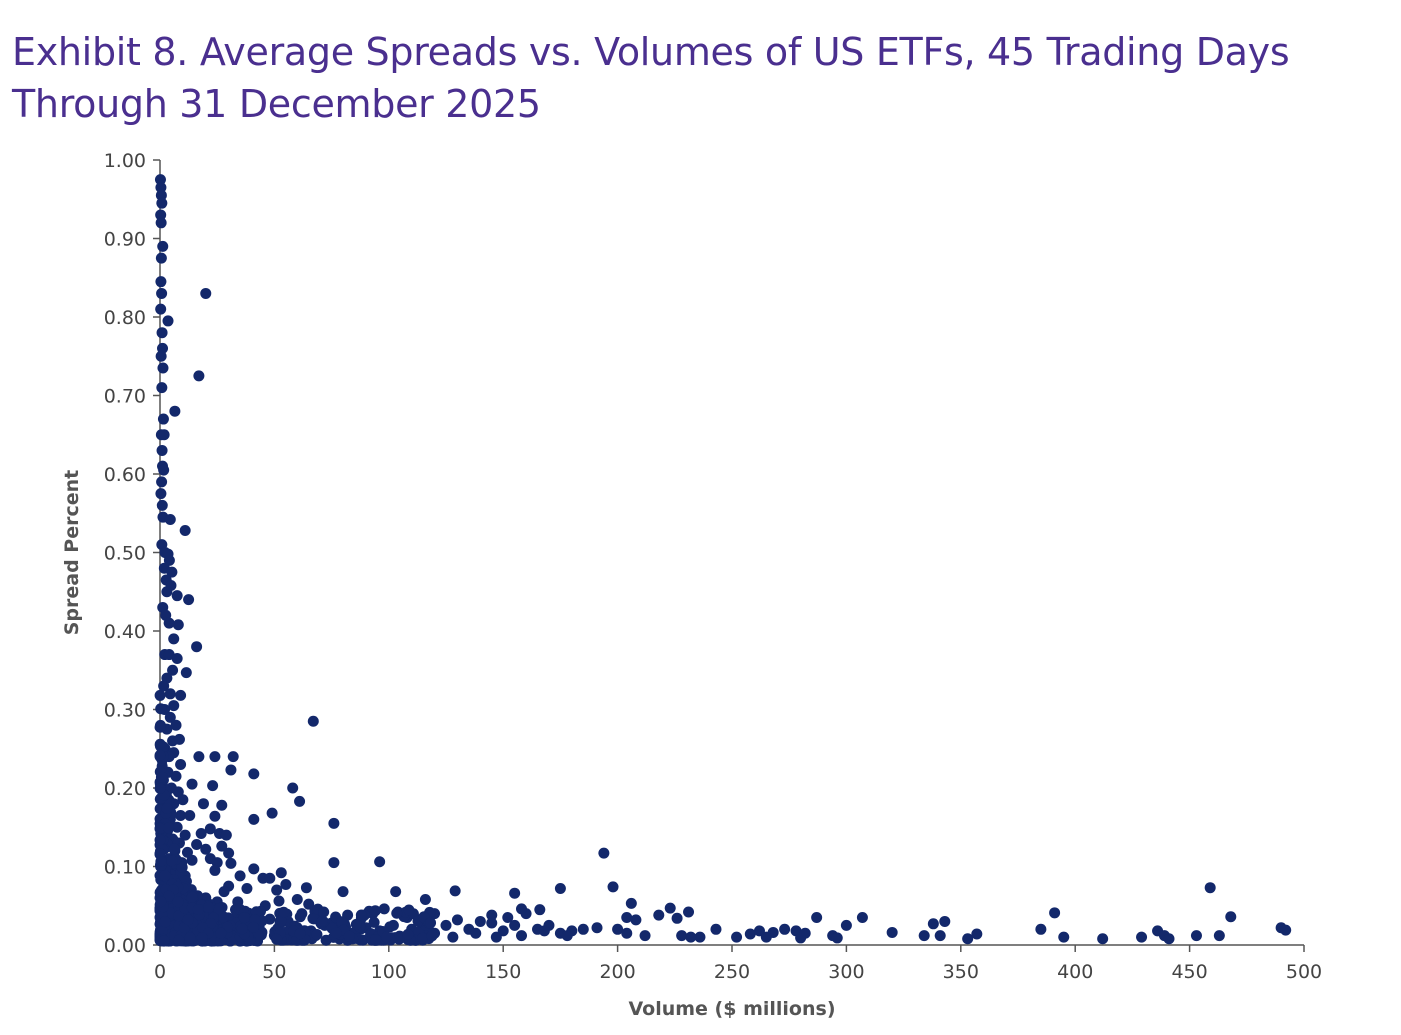 The width and height of the screenshot is (1401, 1035). What do you see at coordinates (1304, 972) in the screenshot?
I see `x-tick-label: 500` at bounding box center [1304, 972].